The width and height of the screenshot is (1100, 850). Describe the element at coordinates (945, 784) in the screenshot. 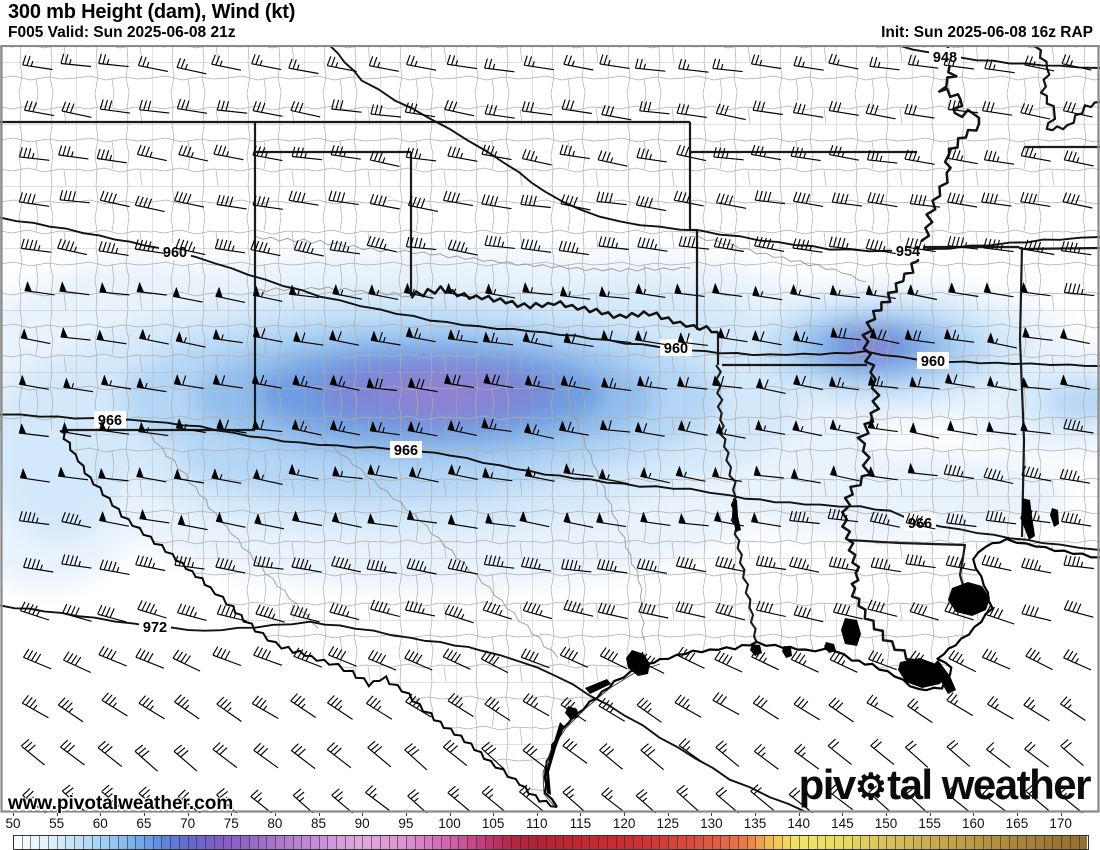

I see `pivotal-weather-logo: piv⚙tal weather` at that location.